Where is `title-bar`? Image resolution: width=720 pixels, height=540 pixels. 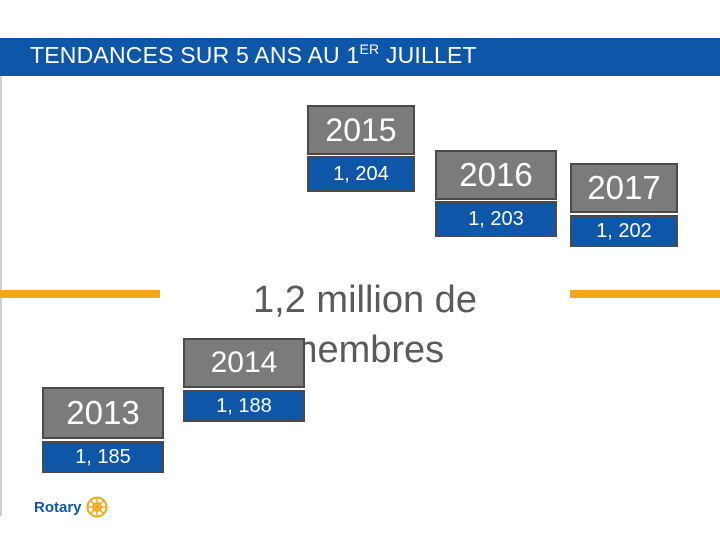
title-bar is located at coordinates (360, 57).